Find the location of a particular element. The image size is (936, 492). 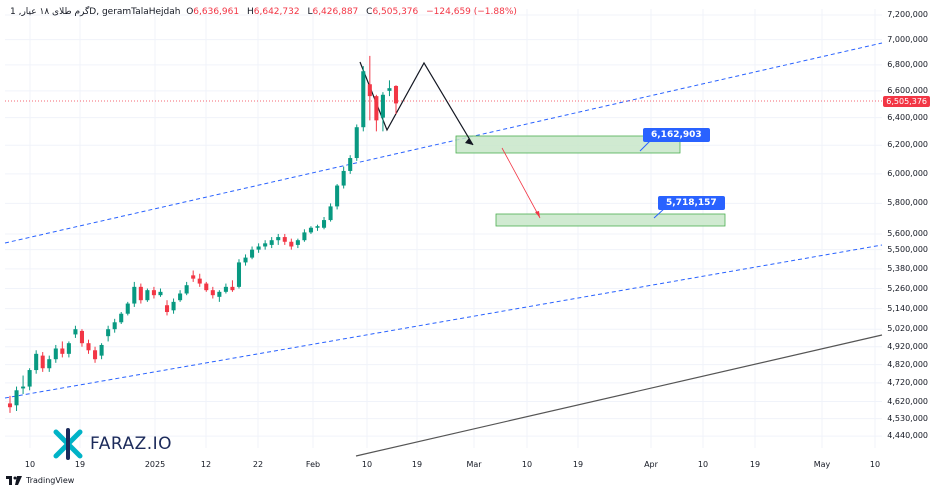

x-tick-label: Apr is located at coordinates (651, 464).